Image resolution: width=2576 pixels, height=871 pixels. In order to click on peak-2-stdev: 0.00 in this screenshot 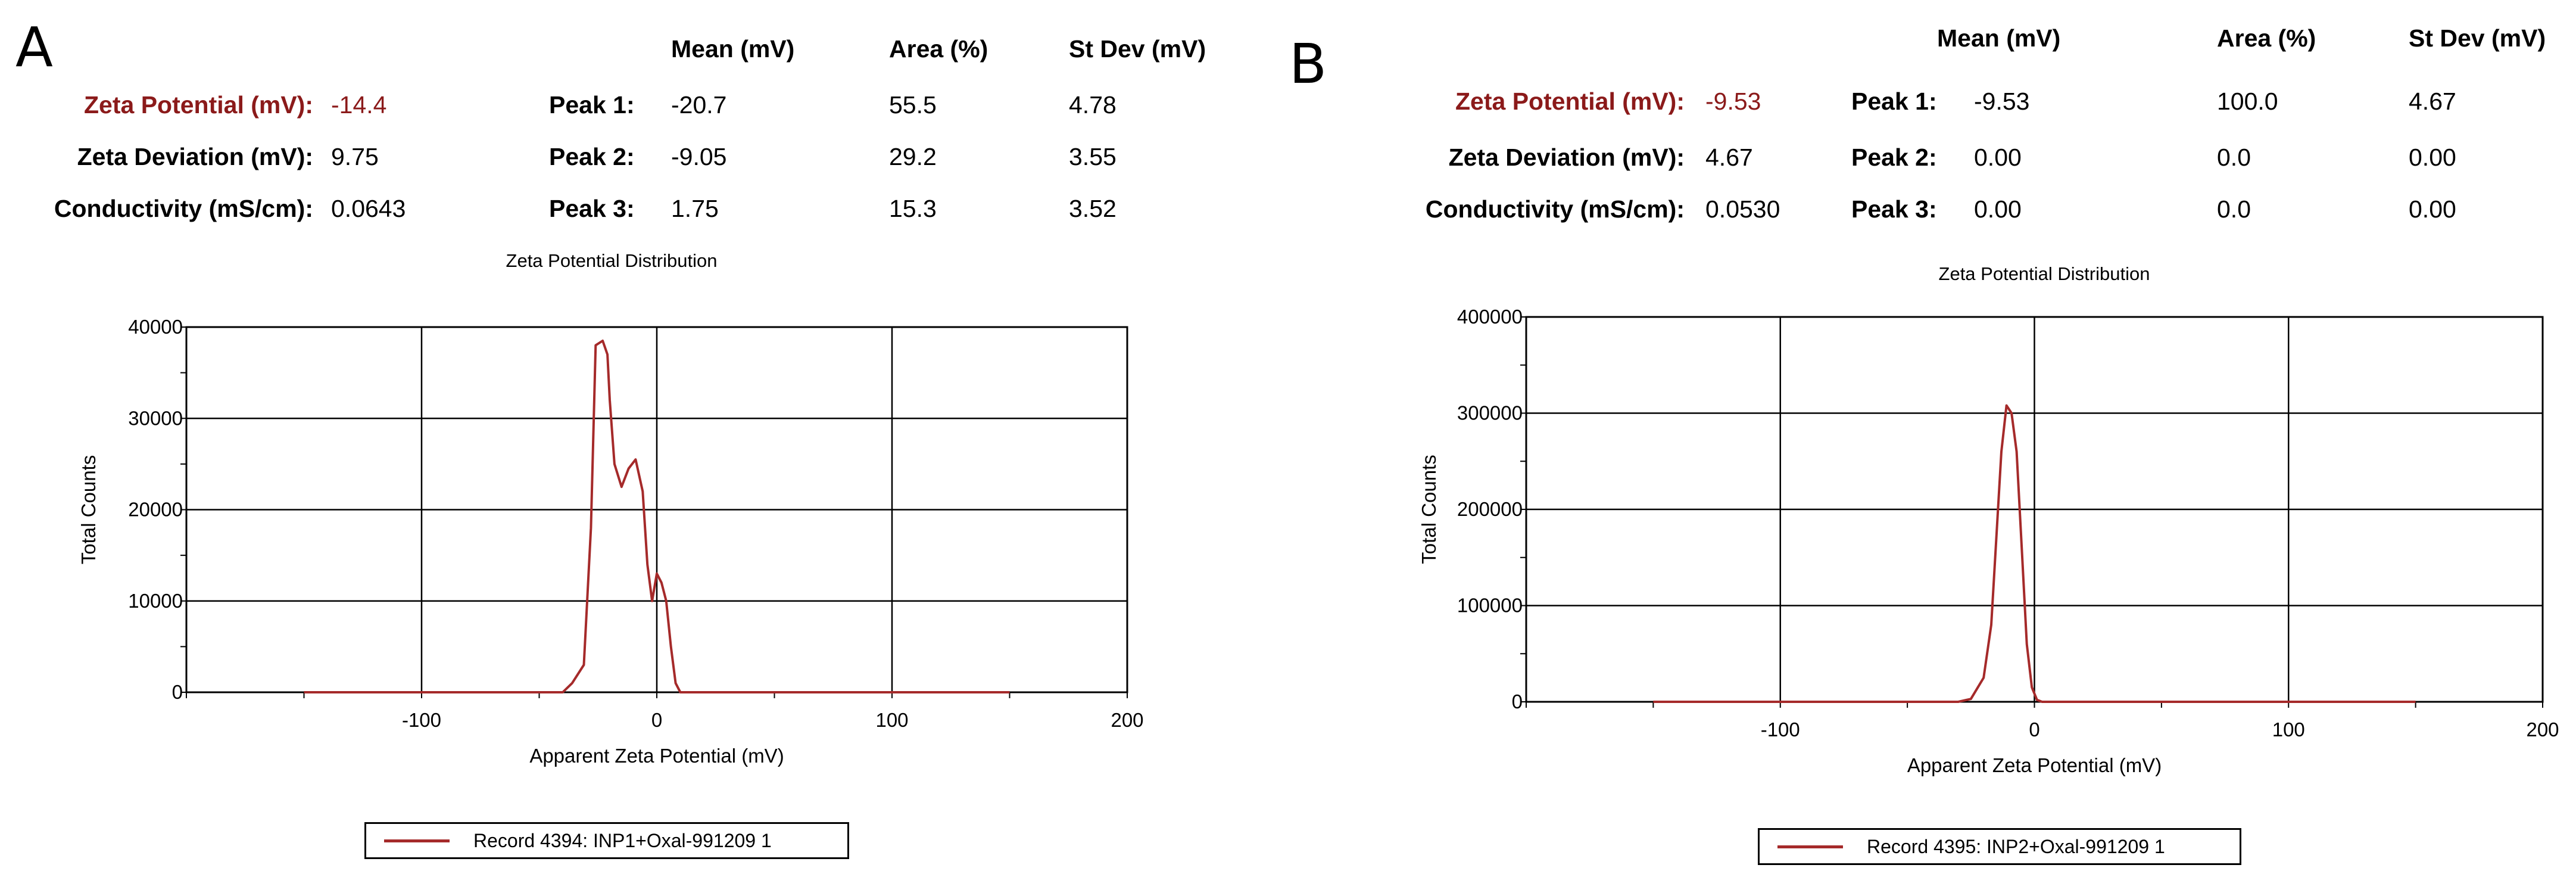, I will do `click(2433, 158)`.